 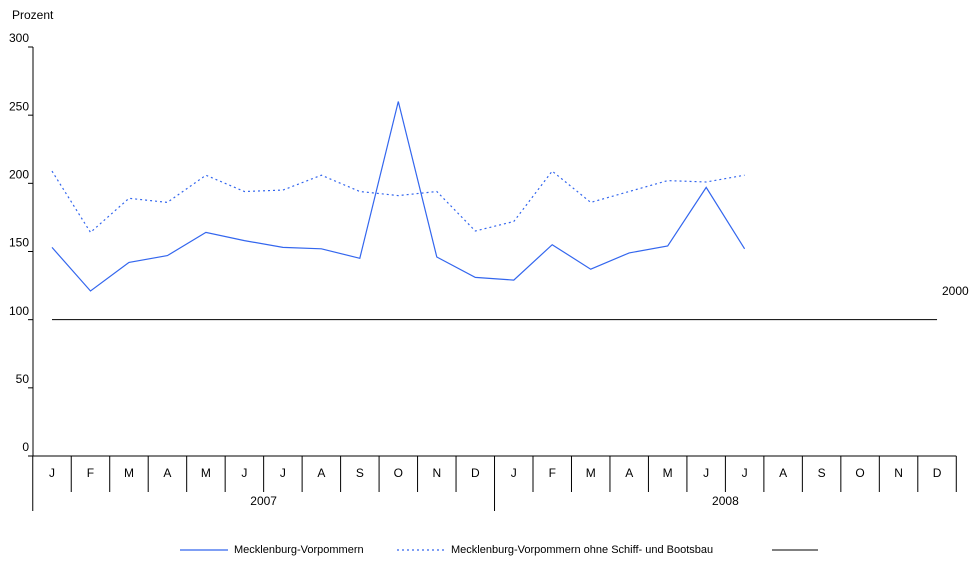 What do you see at coordinates (19, 311) in the screenshot?
I see `y-tick-label: 100` at bounding box center [19, 311].